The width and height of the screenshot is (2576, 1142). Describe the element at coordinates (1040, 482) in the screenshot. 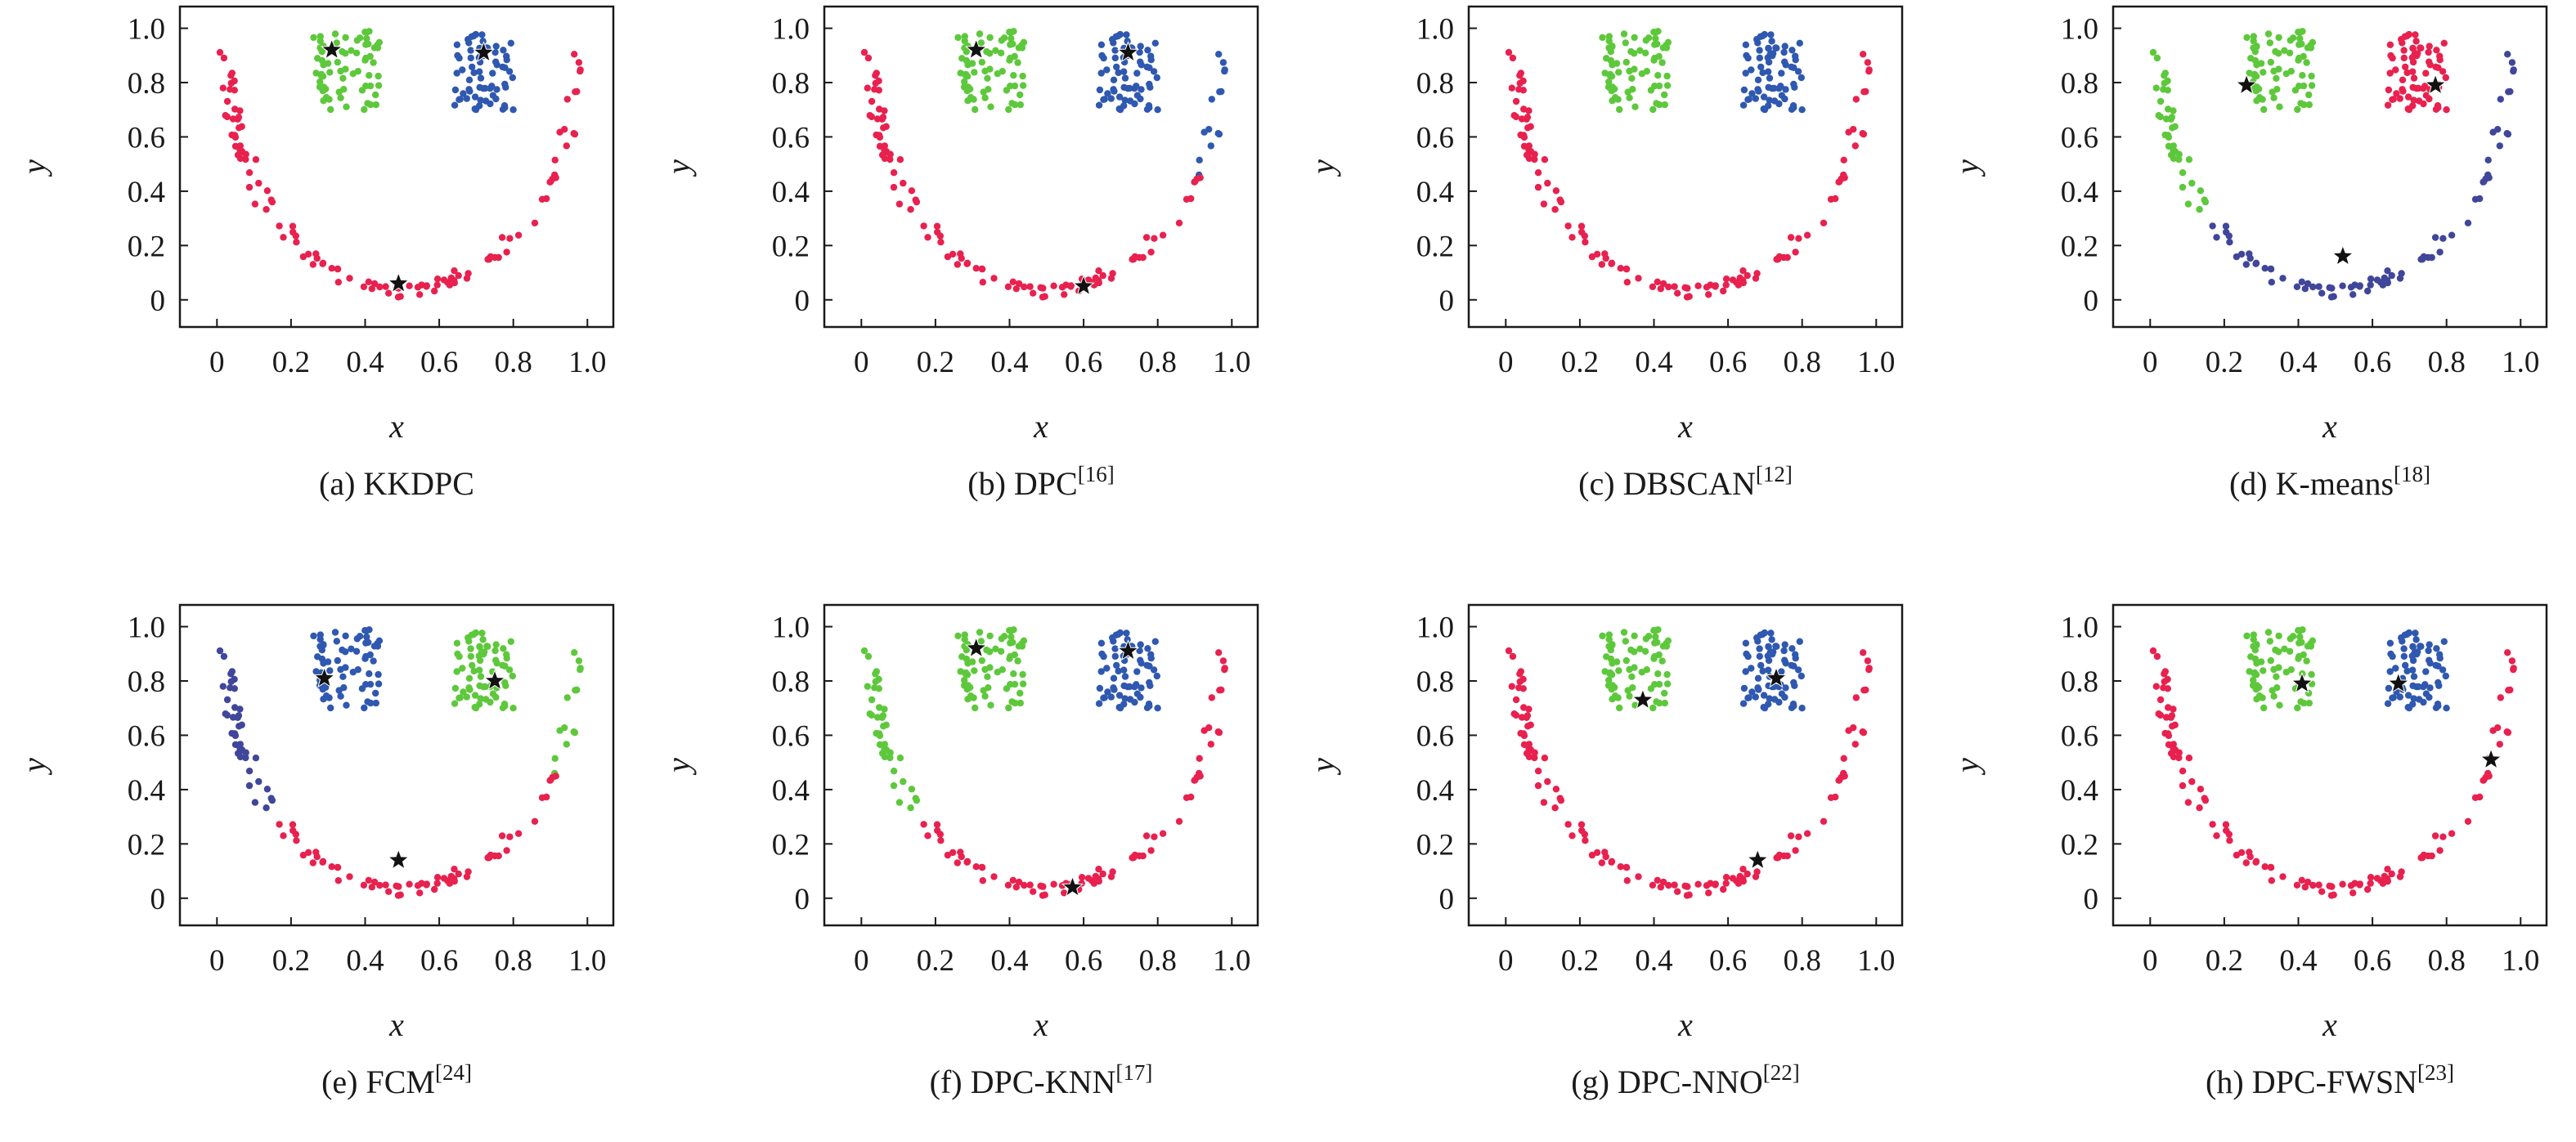

I see `panel-caption: (b) DPC[16]` at that location.